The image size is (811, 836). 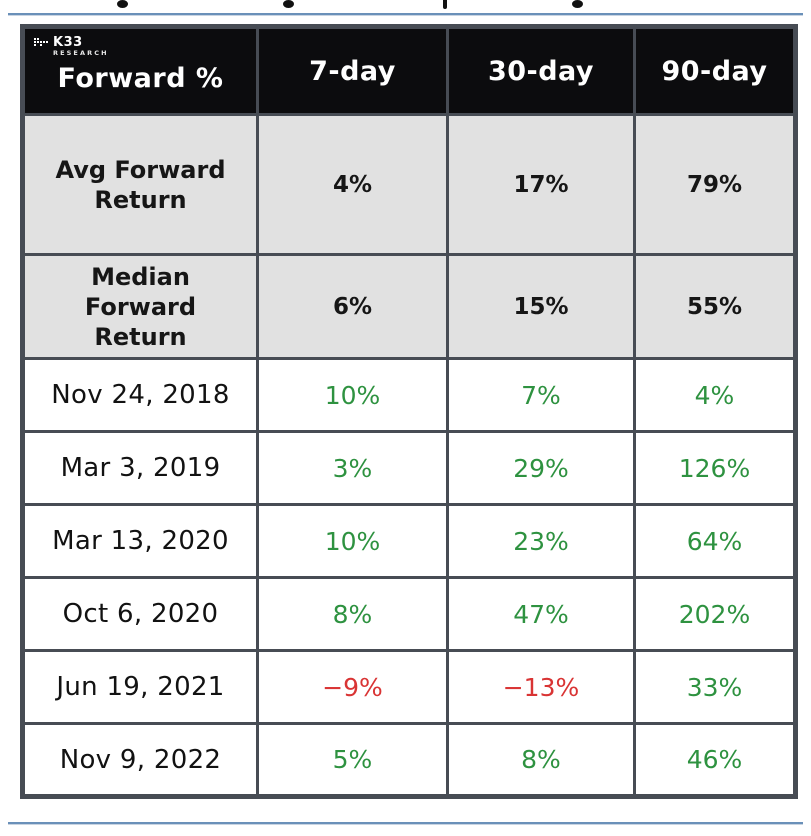 I want to click on date-row: Mar 3, 2019 3% 29% 126%, so click(x=409, y=468).